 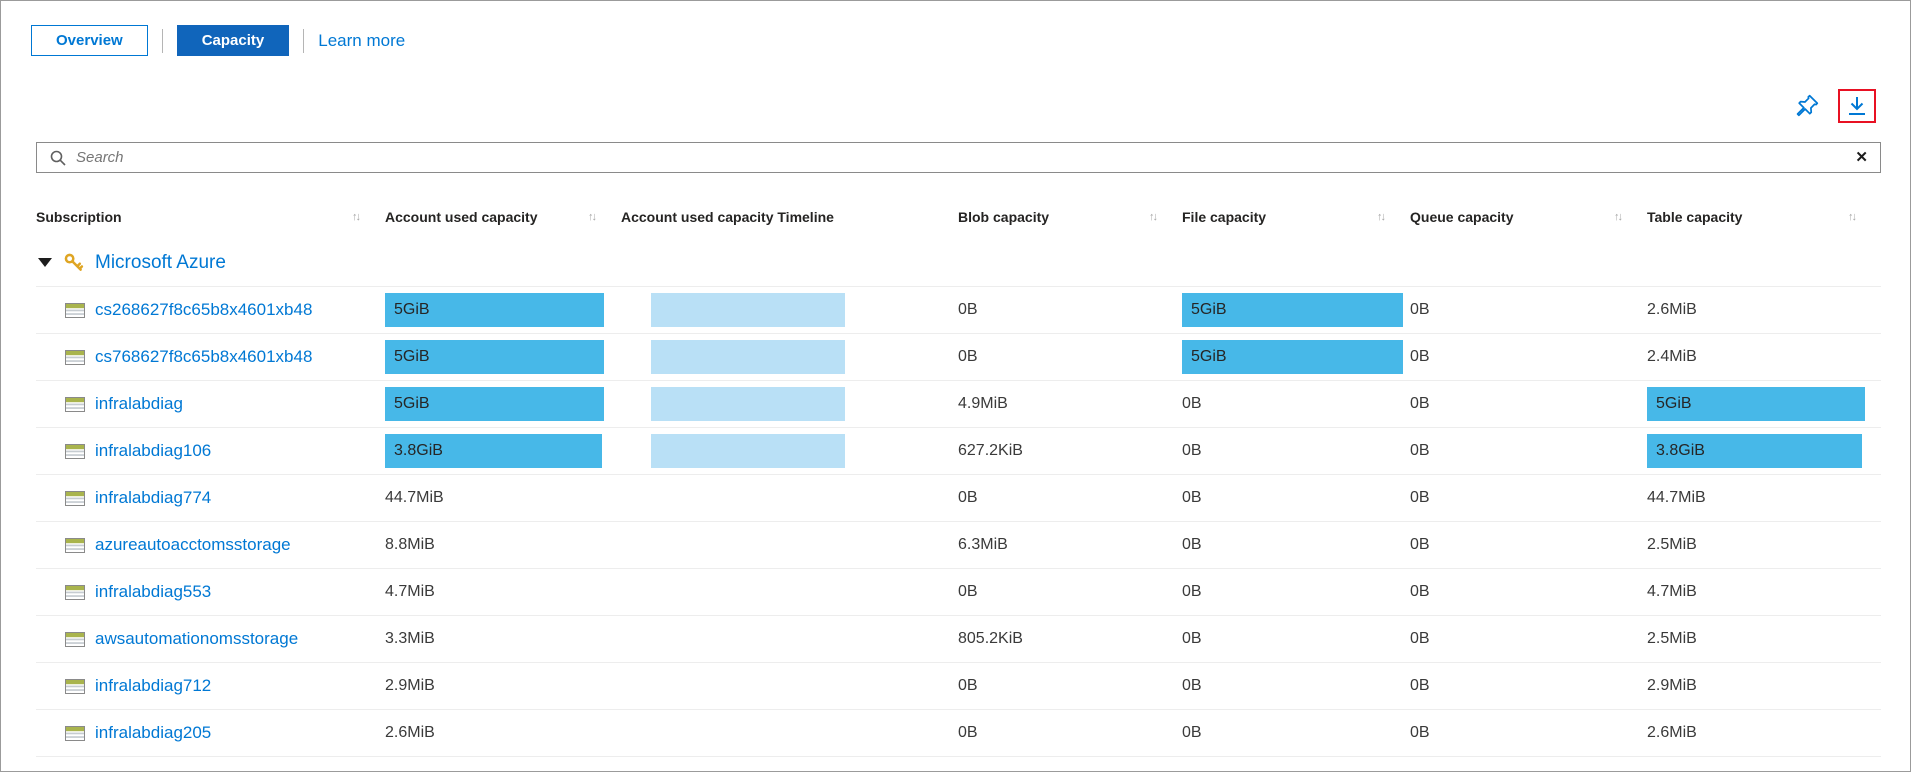 I want to click on table-row: infralabdiag 5GiB 4.9MiB 0B 0B 5GiB, so click(x=958, y=404).